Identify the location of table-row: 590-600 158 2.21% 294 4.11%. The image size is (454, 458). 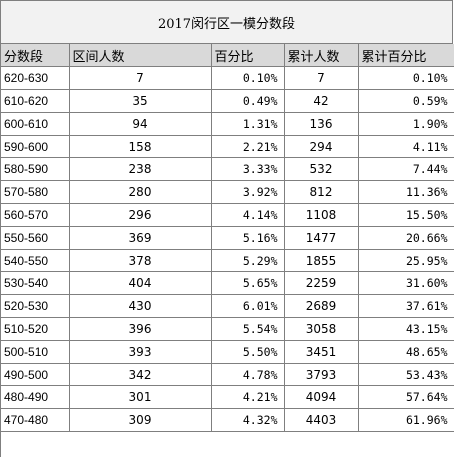
(227, 147).